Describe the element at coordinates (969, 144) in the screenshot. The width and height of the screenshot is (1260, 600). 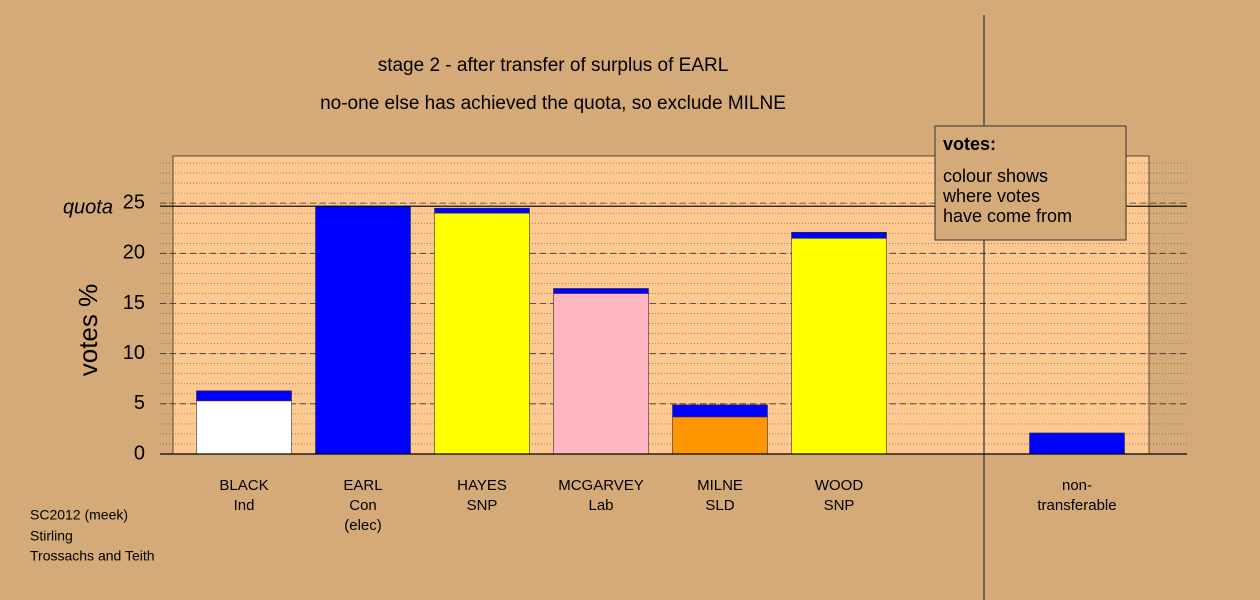
I see `note-heading: votes:` at that location.